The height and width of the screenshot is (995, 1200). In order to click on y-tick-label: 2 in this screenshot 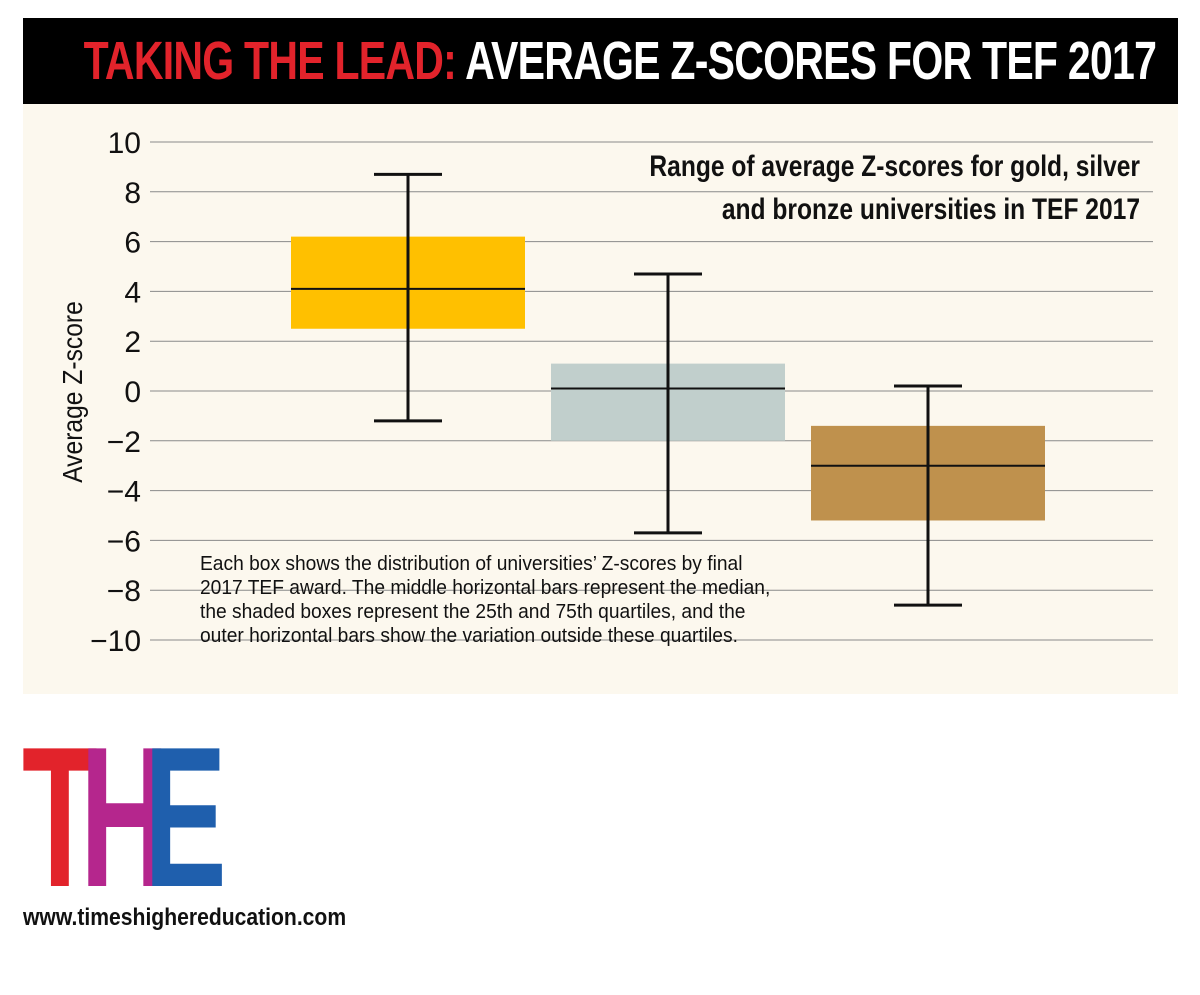, I will do `click(132, 342)`.